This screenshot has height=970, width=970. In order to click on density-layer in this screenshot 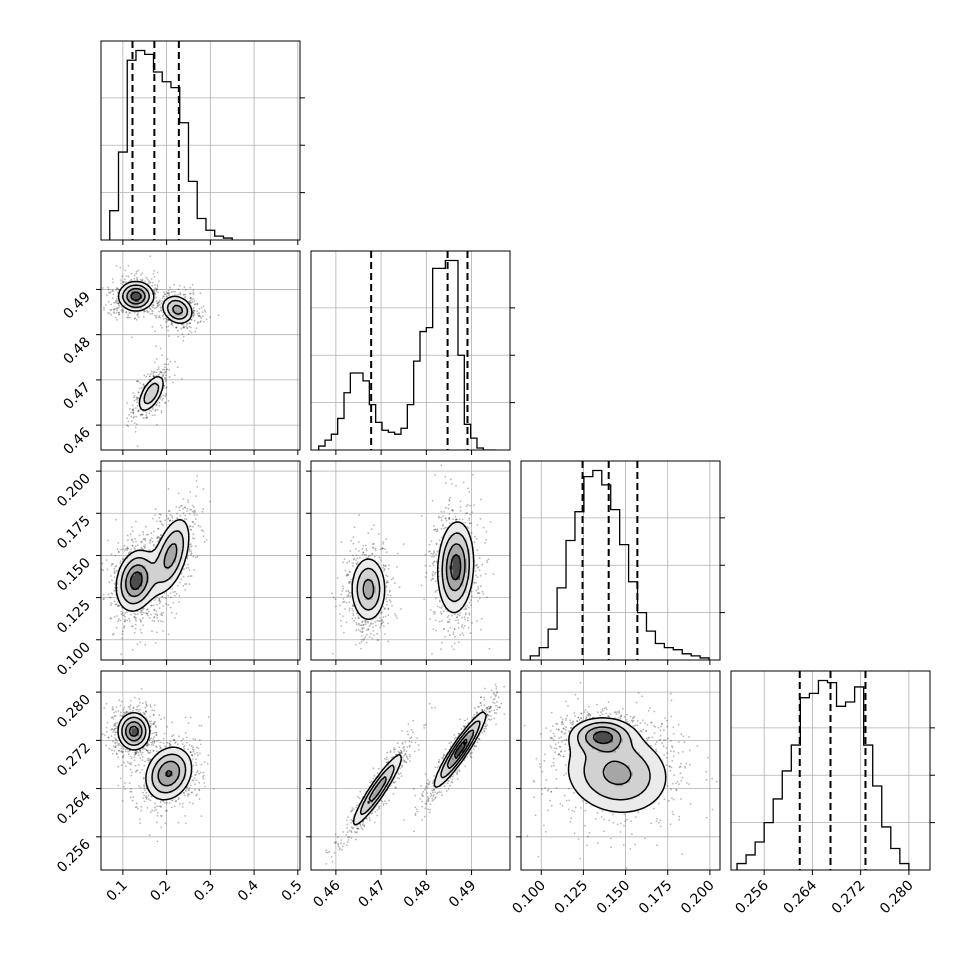, I will do `click(158, 765)`.